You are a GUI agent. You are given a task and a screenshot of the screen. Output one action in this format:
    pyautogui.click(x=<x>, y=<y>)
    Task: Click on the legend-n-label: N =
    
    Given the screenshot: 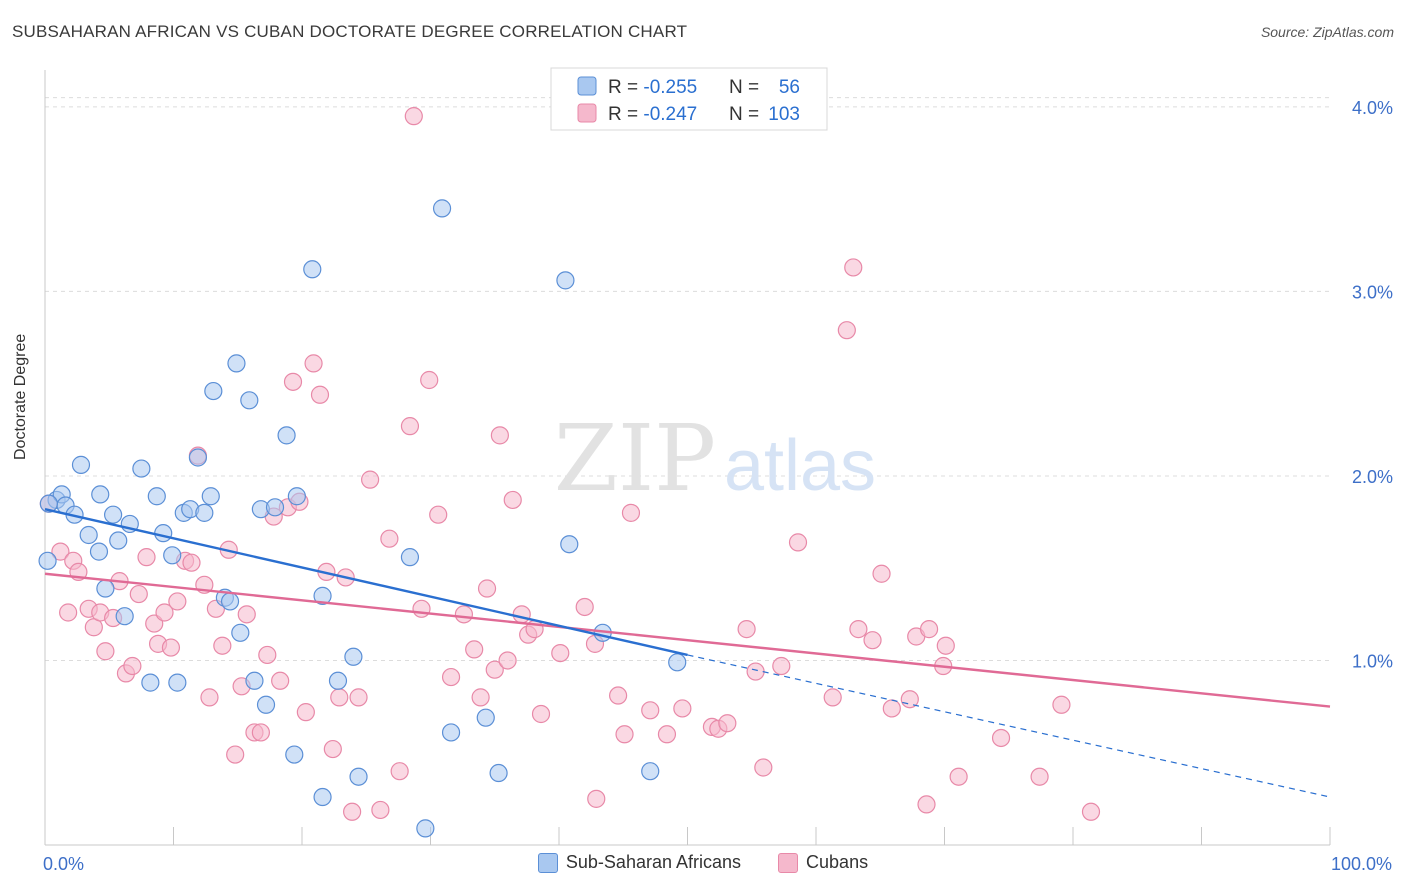 What is the action you would take?
    pyautogui.click(x=744, y=114)
    